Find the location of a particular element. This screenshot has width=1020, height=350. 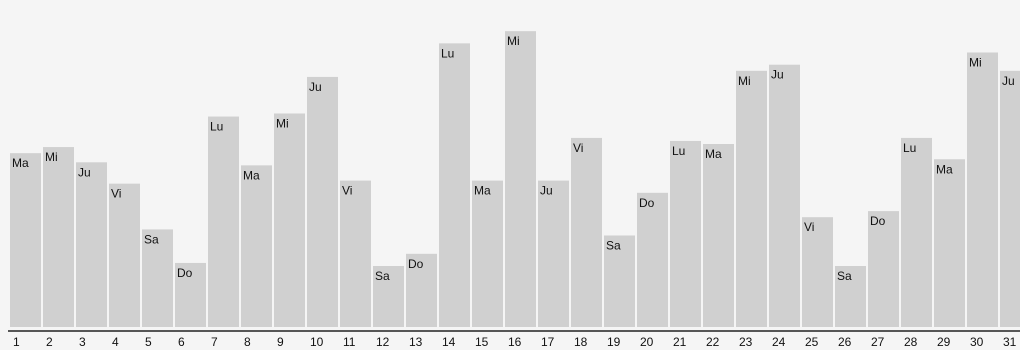

x-tick-17: 17 is located at coordinates (548, 342).